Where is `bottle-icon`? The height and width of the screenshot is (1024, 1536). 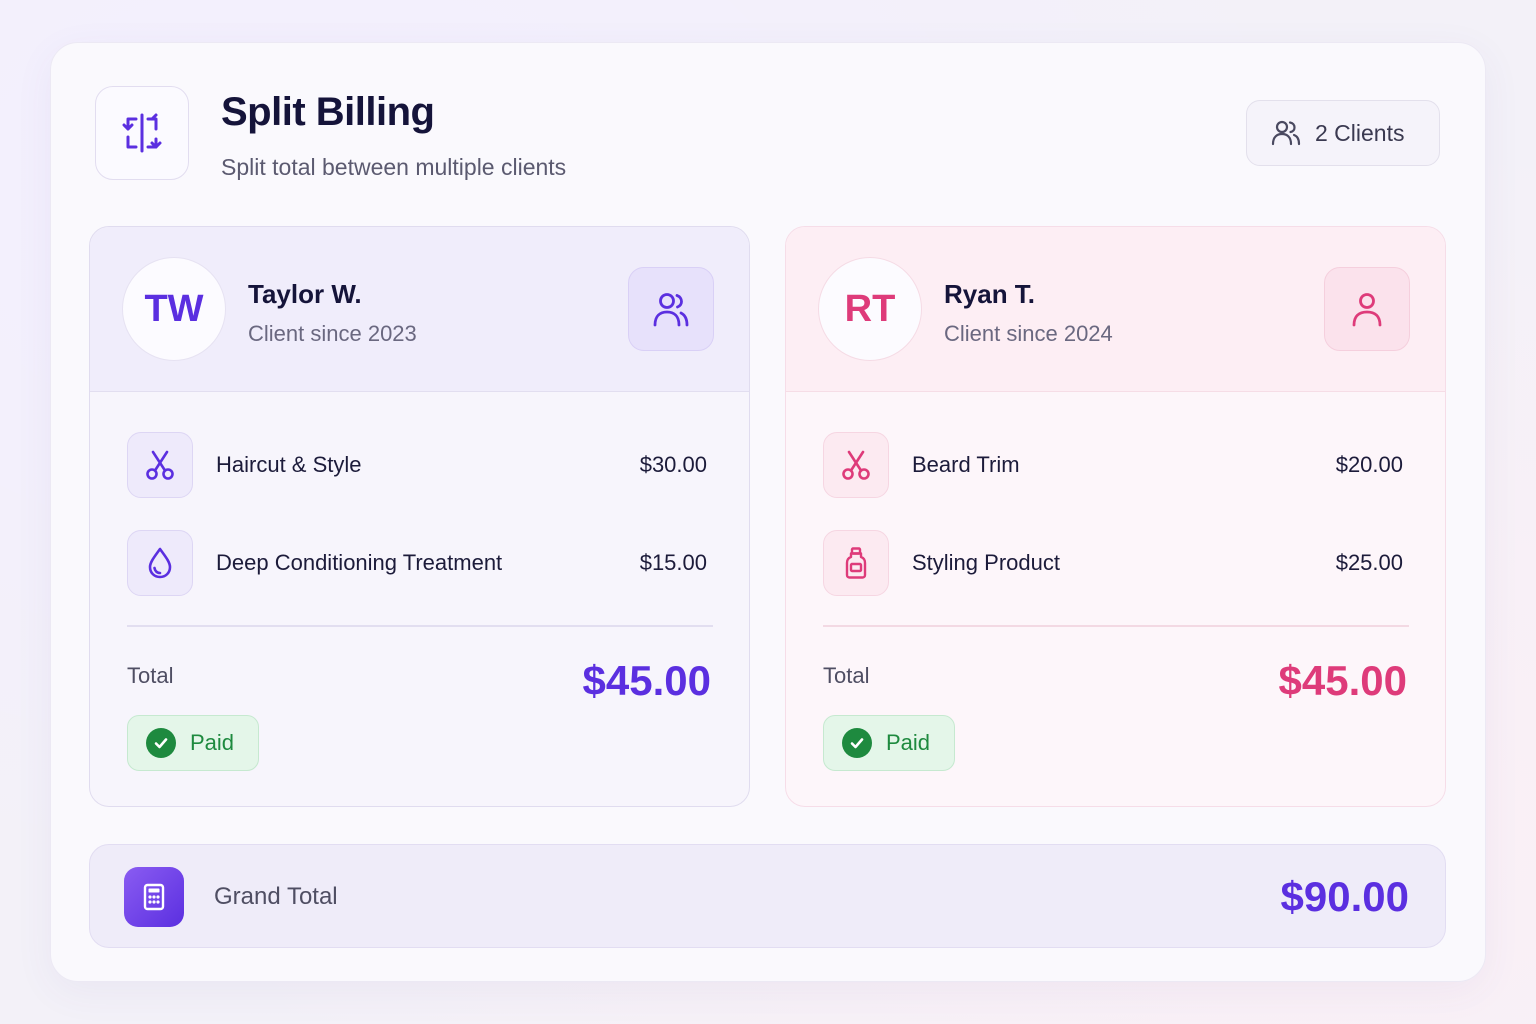
bottle-icon is located at coordinates (856, 563).